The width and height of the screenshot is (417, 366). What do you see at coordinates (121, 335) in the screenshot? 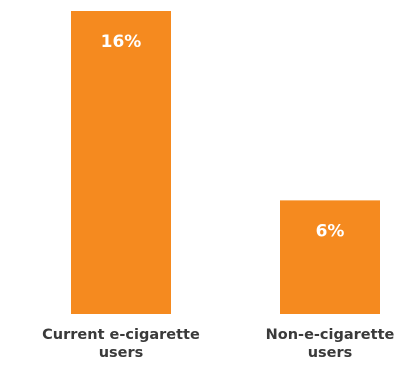
I see `category-label-line: Current e-cigarette` at bounding box center [121, 335].